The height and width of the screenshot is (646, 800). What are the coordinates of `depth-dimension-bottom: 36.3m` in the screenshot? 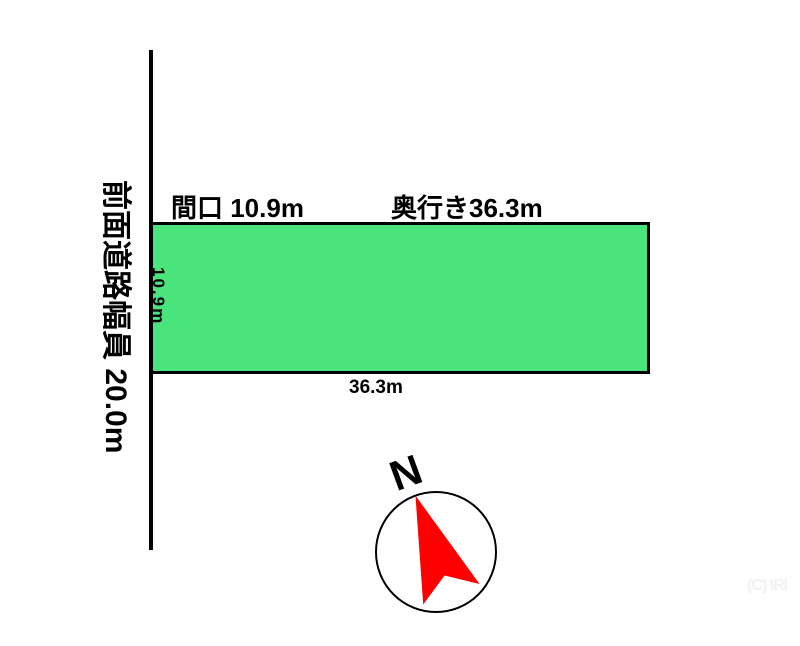 It's located at (376, 387).